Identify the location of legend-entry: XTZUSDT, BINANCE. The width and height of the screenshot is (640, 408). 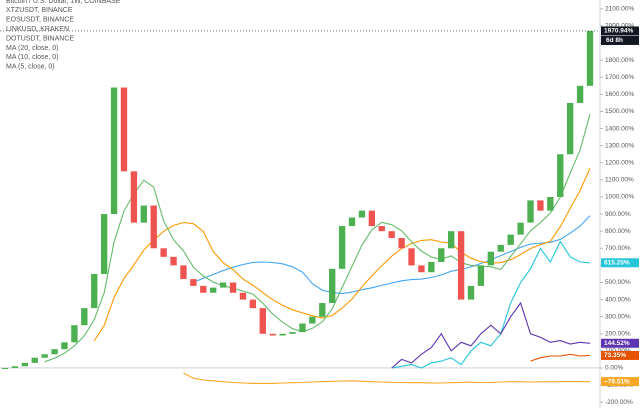
(39, 10).